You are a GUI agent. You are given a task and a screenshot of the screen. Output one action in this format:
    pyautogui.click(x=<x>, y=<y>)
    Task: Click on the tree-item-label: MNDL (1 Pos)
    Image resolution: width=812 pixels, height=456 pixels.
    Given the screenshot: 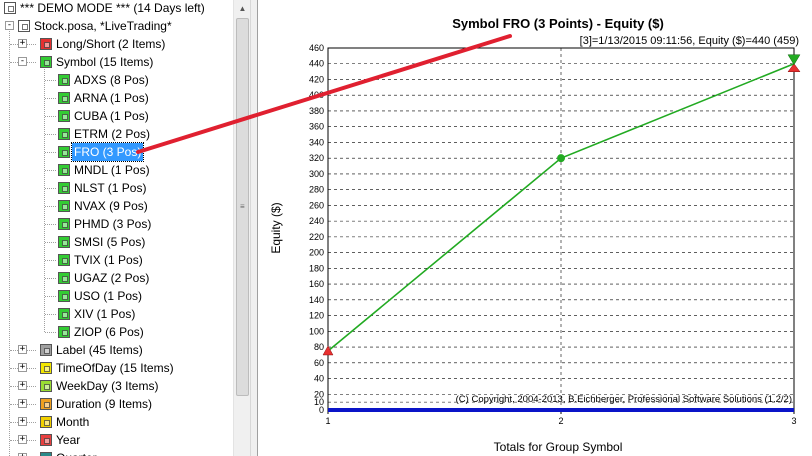 What is the action you would take?
    pyautogui.click(x=112, y=170)
    